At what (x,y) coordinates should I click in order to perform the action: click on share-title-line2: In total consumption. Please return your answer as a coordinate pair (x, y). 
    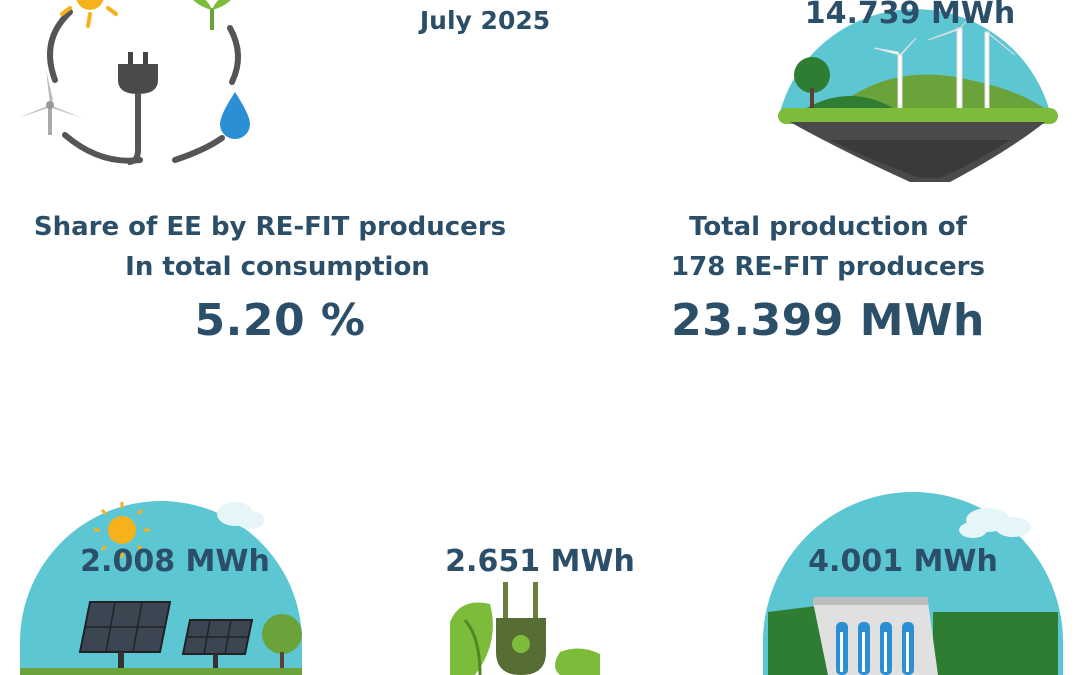
    Looking at the image, I should click on (277, 267).